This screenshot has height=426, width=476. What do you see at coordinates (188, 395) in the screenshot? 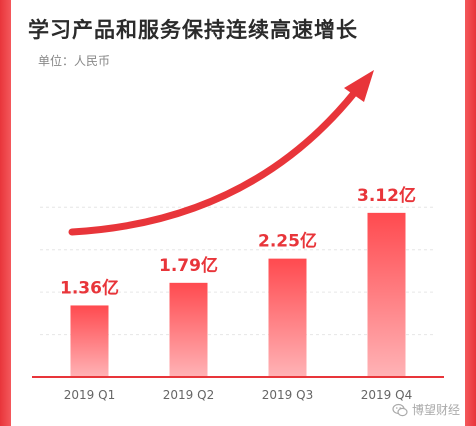
I see `x-tick-label: 2019 Q2` at bounding box center [188, 395].